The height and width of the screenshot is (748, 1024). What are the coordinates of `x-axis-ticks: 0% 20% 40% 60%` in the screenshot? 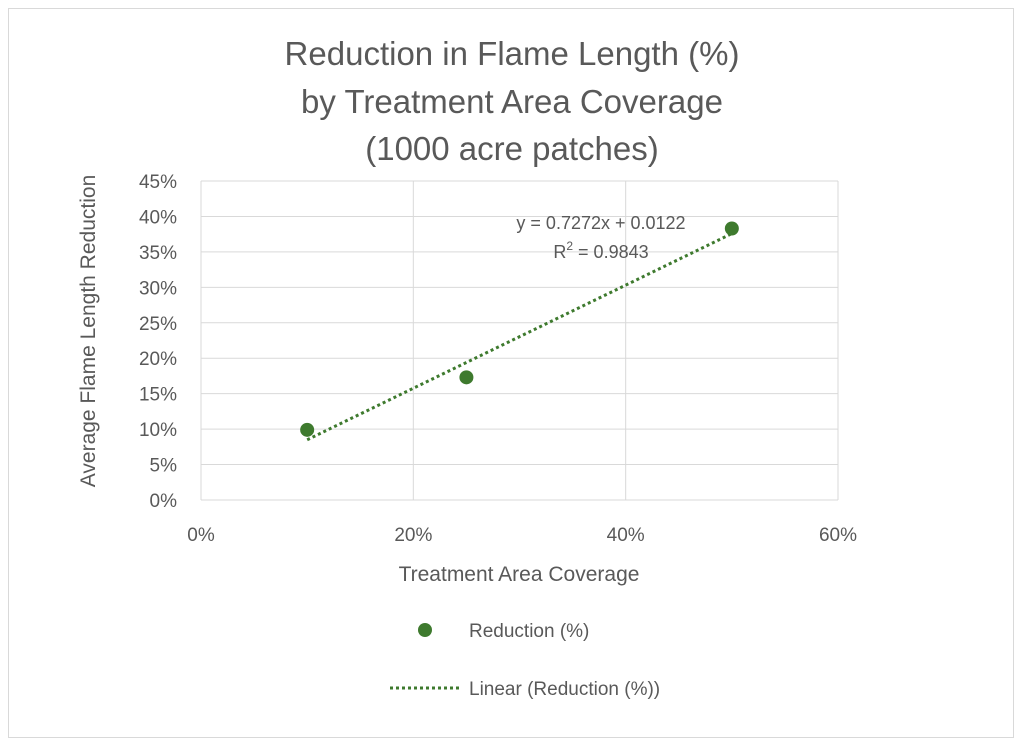 It's located at (522, 535).